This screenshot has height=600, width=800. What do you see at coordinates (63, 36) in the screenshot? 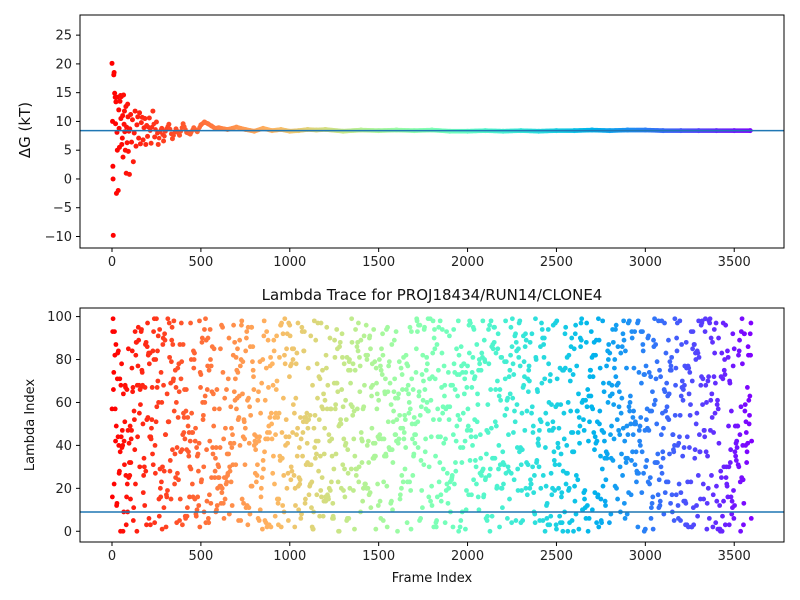
I see `delta-g-y-tick-label: 25` at bounding box center [63, 36].